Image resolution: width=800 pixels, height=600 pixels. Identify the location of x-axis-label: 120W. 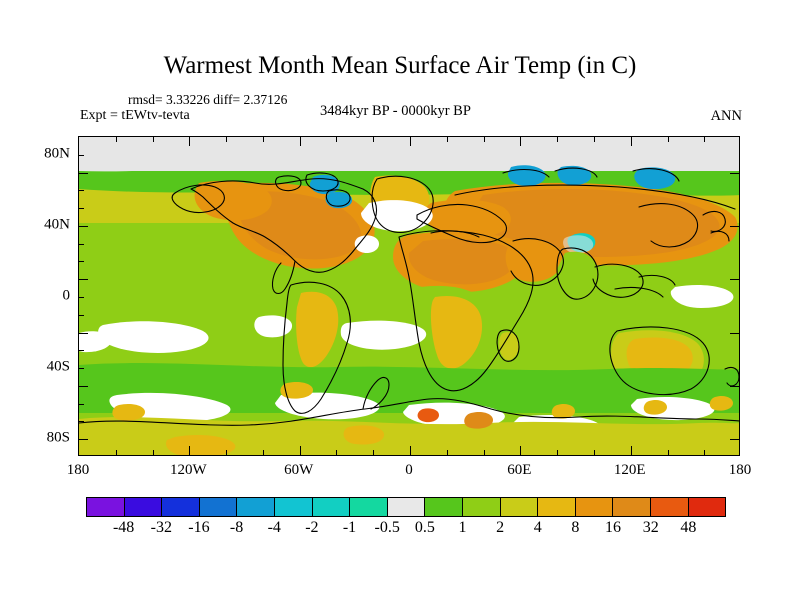
(188, 470).